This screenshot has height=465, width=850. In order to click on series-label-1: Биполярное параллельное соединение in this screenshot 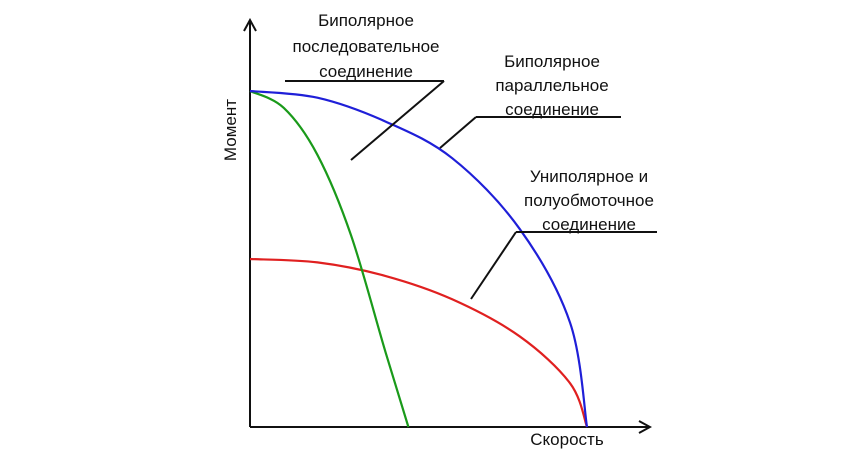, I will do `click(530, 100)`.